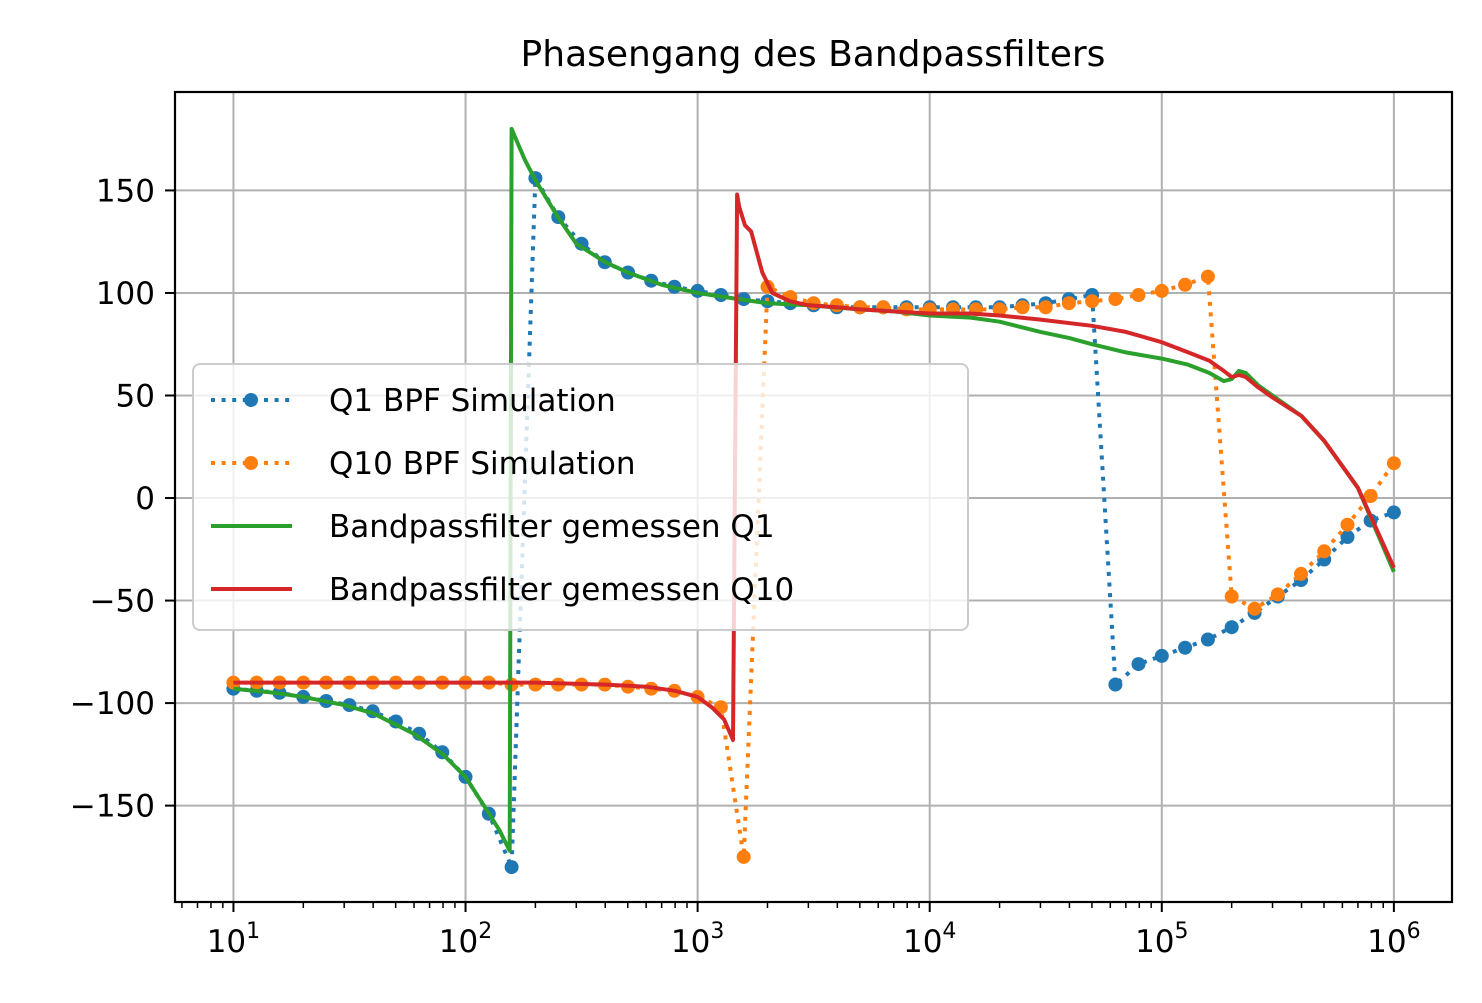 The height and width of the screenshot is (1003, 1482). Describe the element at coordinates (125, 294) in the screenshot. I see `y-tick-label: 100` at that location.